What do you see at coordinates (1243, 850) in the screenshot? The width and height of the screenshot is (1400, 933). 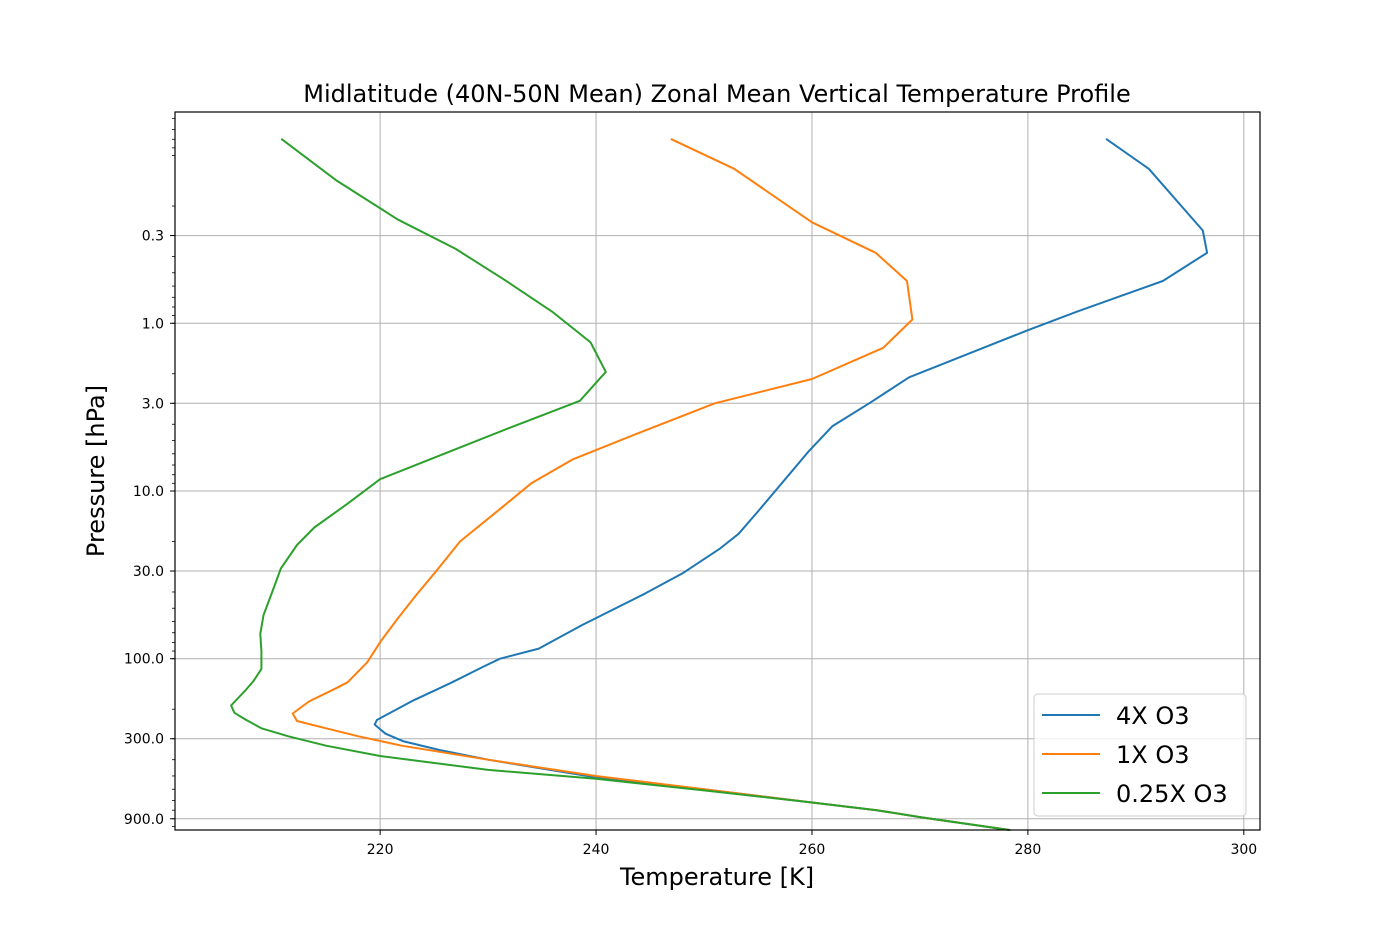 I see `x-tick-label: 300` at bounding box center [1243, 850].